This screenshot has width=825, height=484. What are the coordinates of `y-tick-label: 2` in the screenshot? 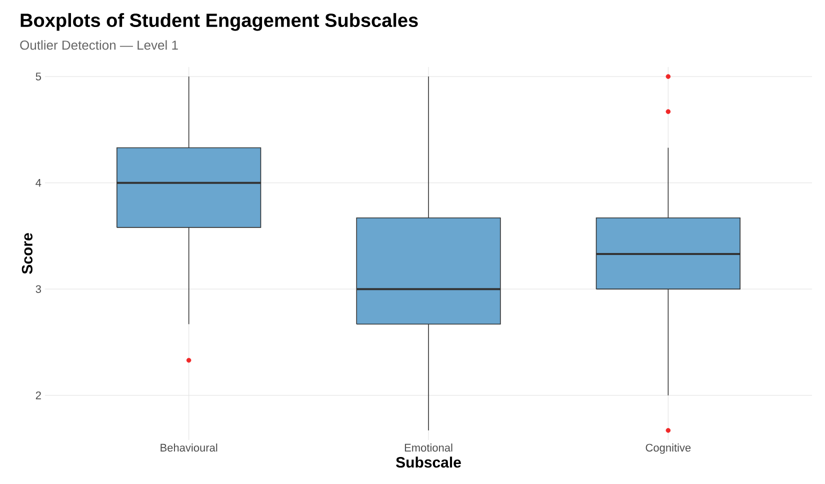 It's located at (38, 396).